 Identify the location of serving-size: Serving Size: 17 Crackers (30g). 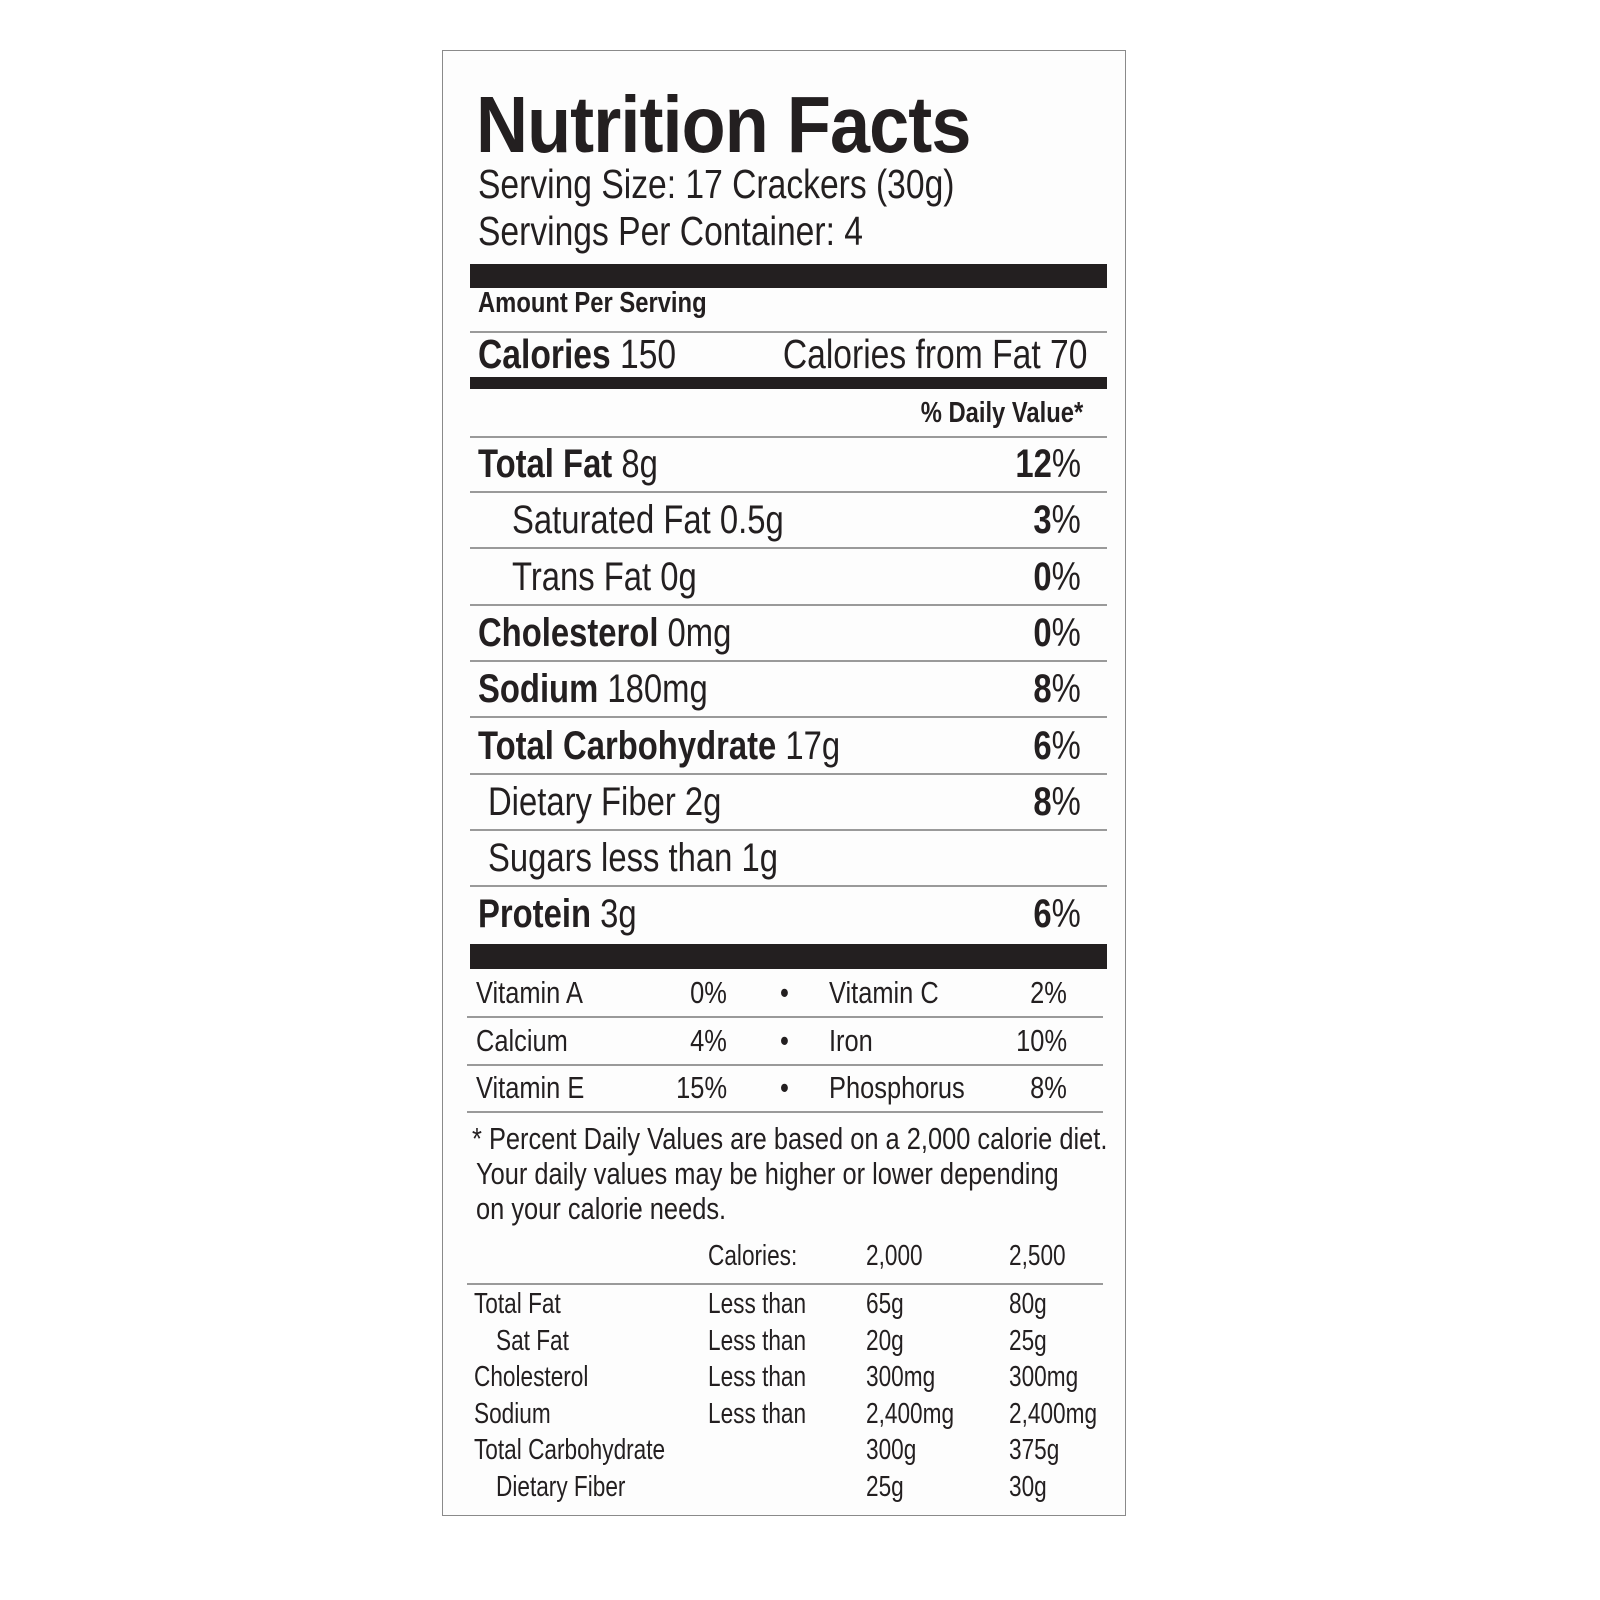
(768, 184).